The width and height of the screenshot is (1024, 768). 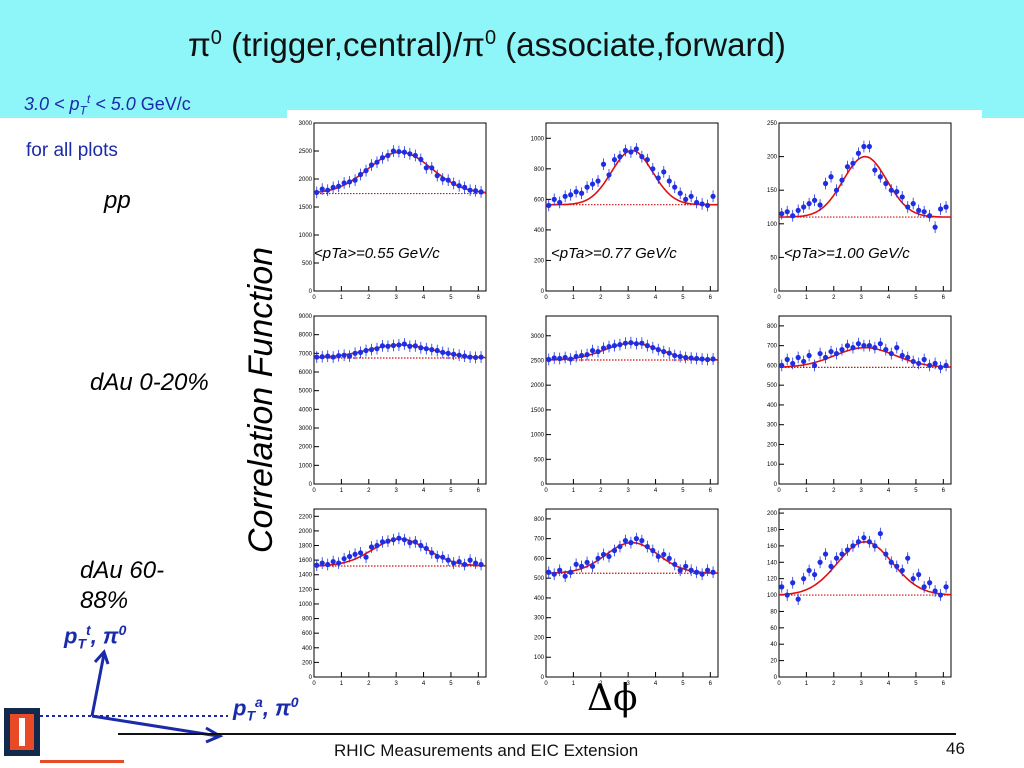 I want to click on pt-range-sup: t, so click(x=88, y=99).